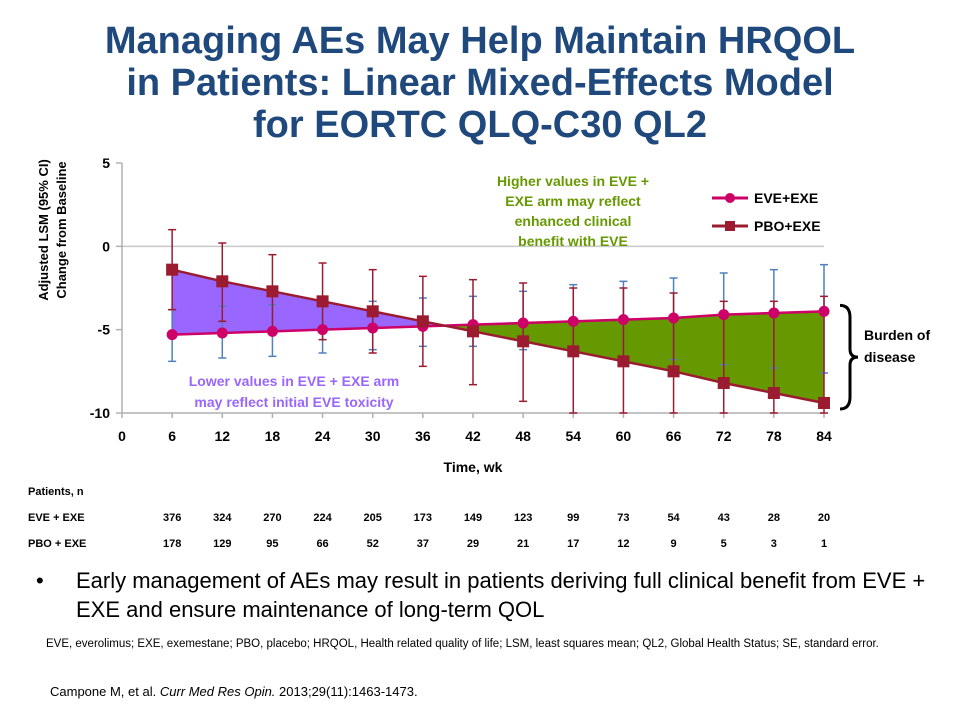 The height and width of the screenshot is (720, 960). Describe the element at coordinates (824, 436) in the screenshot. I see `x-tick-label: 84` at that location.